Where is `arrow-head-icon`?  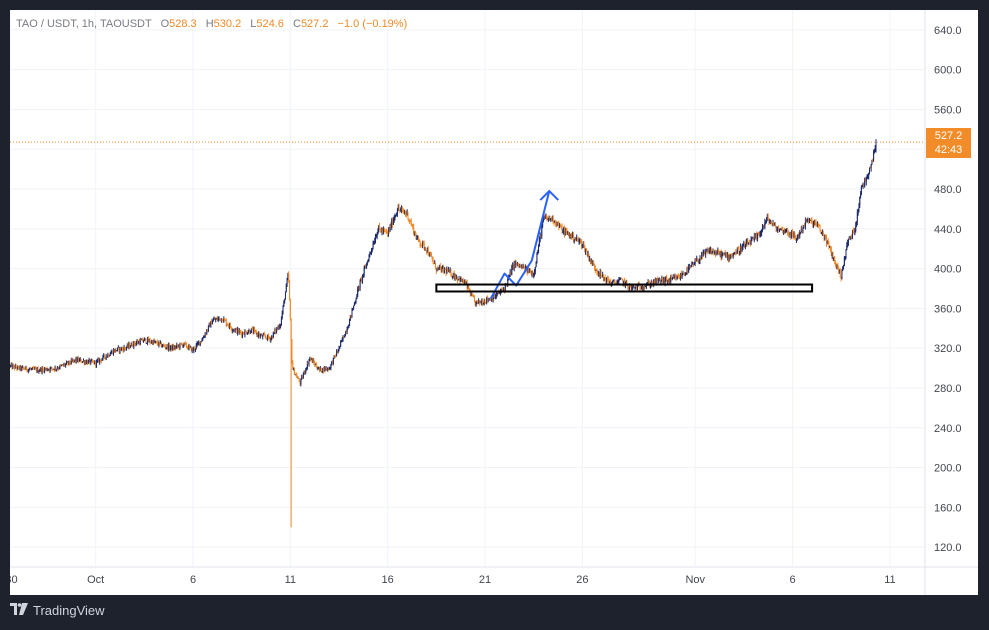
arrow-head-icon is located at coordinates (549, 195).